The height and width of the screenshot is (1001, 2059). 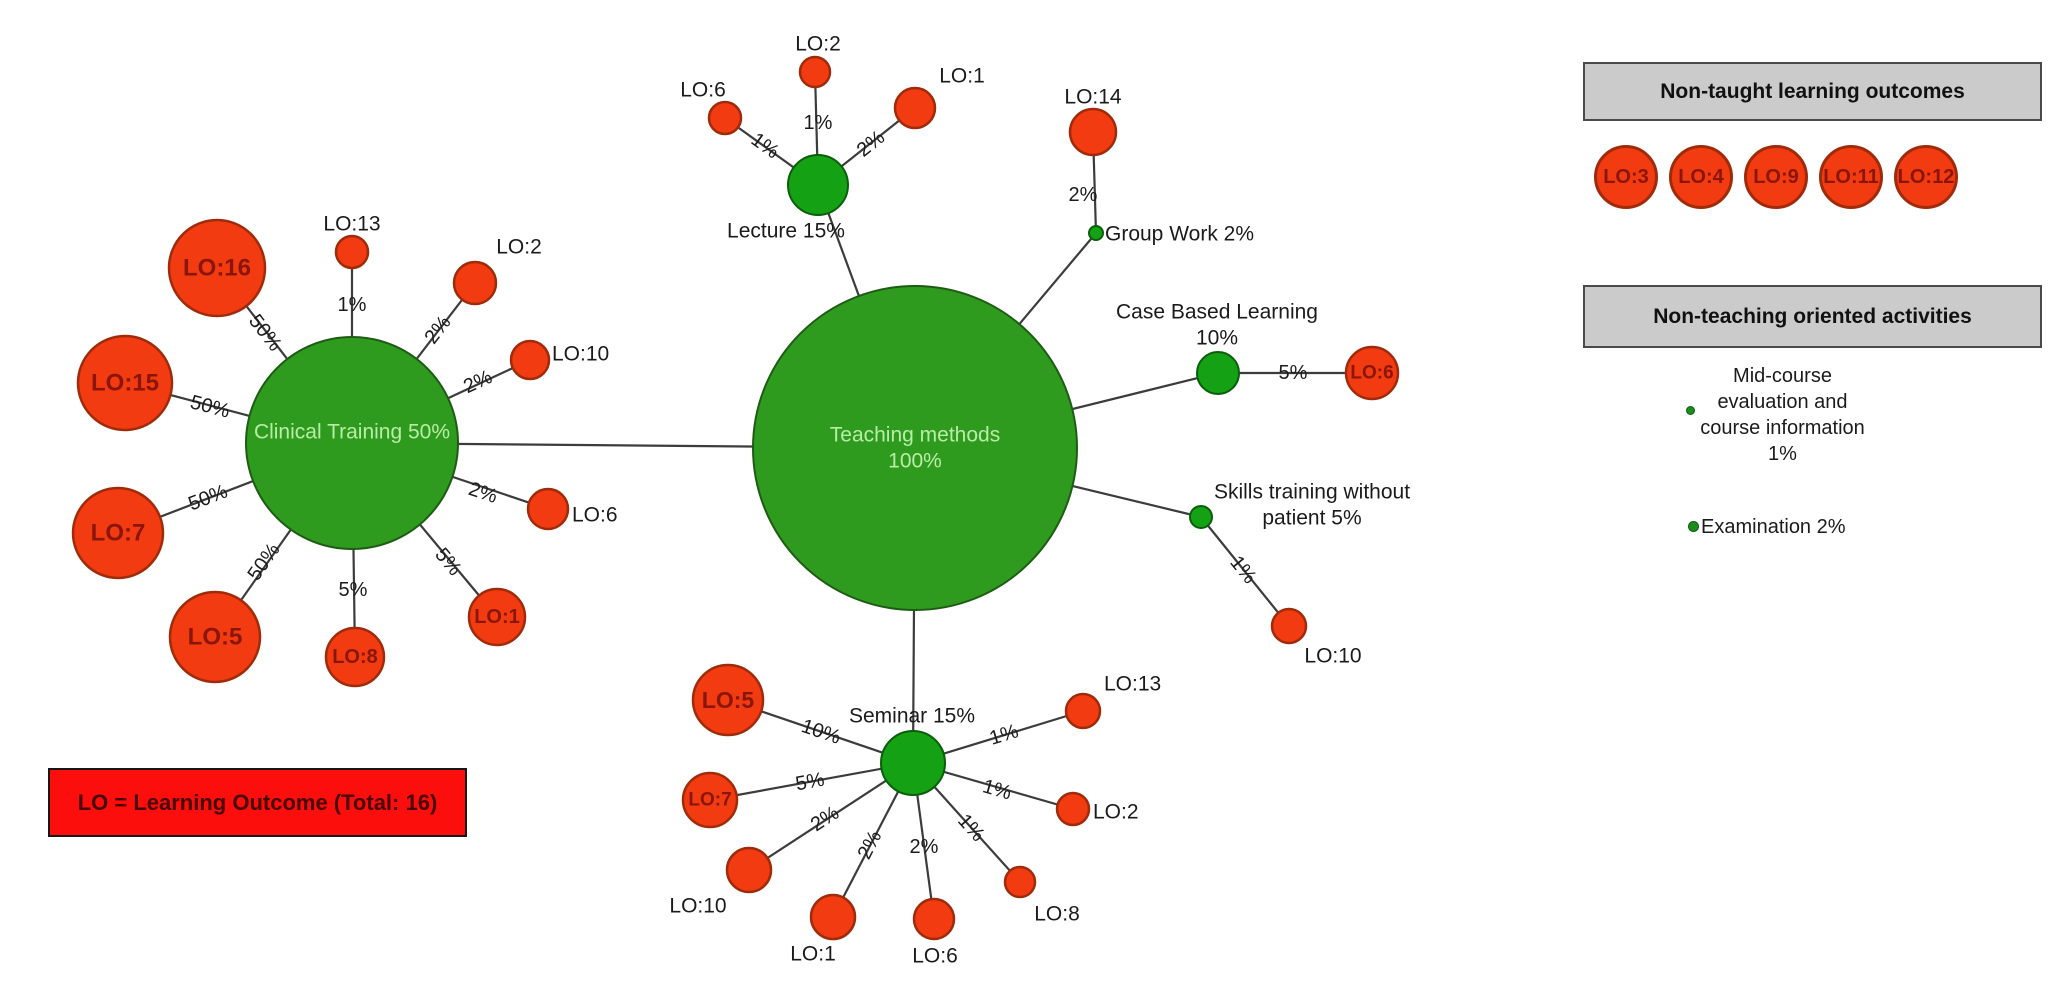 I want to click on non-taught-lo-circle: LO:9, so click(x=1776, y=177).